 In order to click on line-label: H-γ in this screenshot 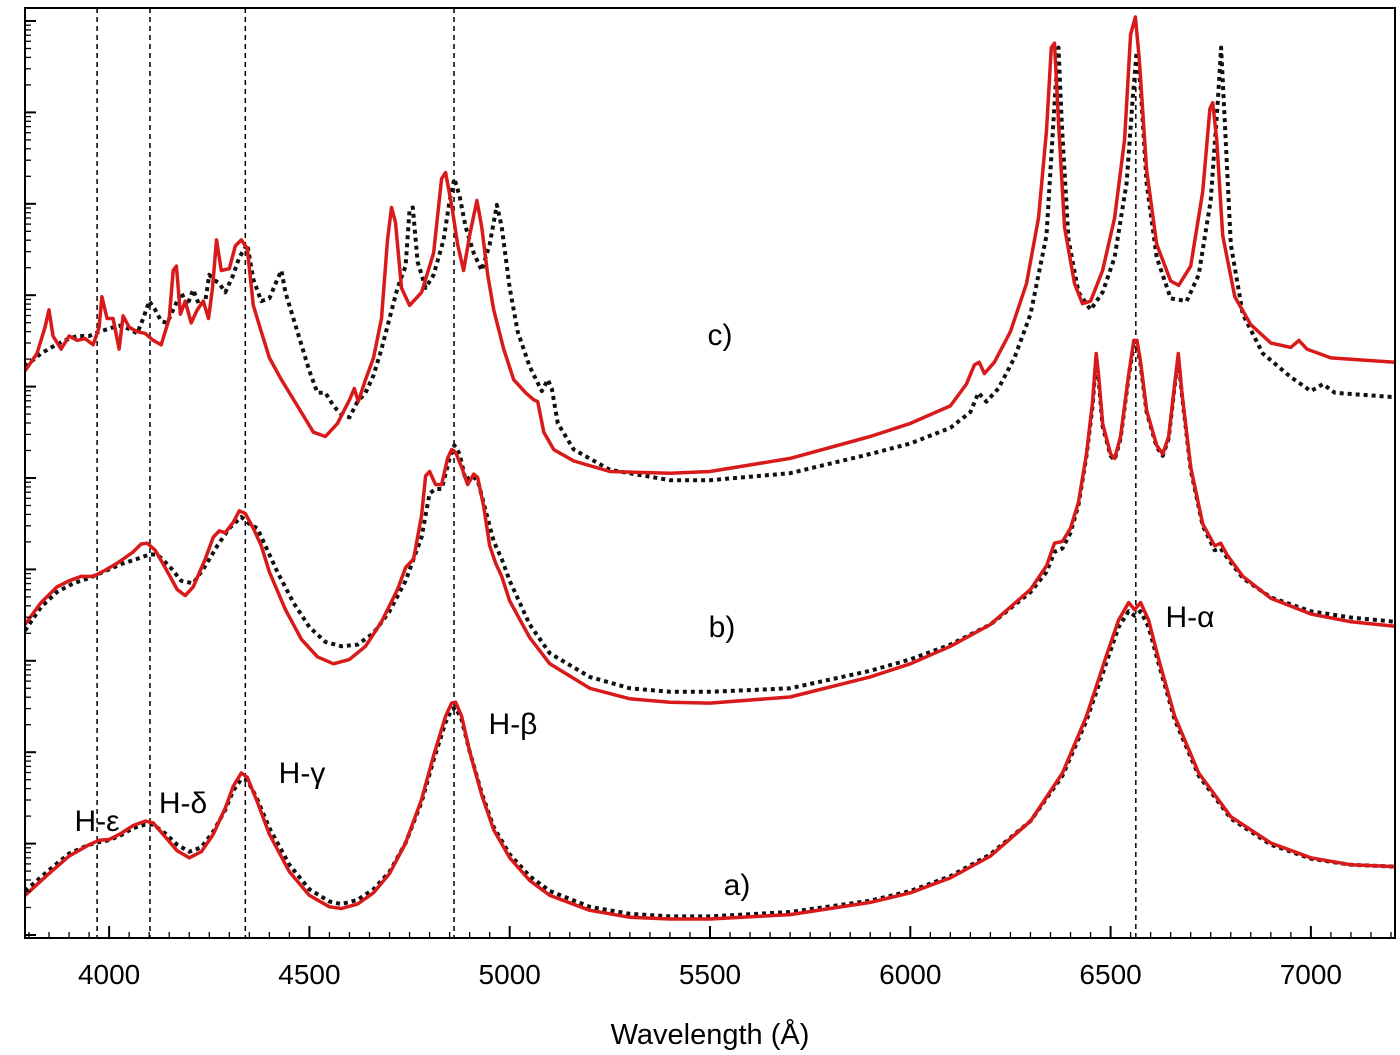, I will do `click(302, 773)`.